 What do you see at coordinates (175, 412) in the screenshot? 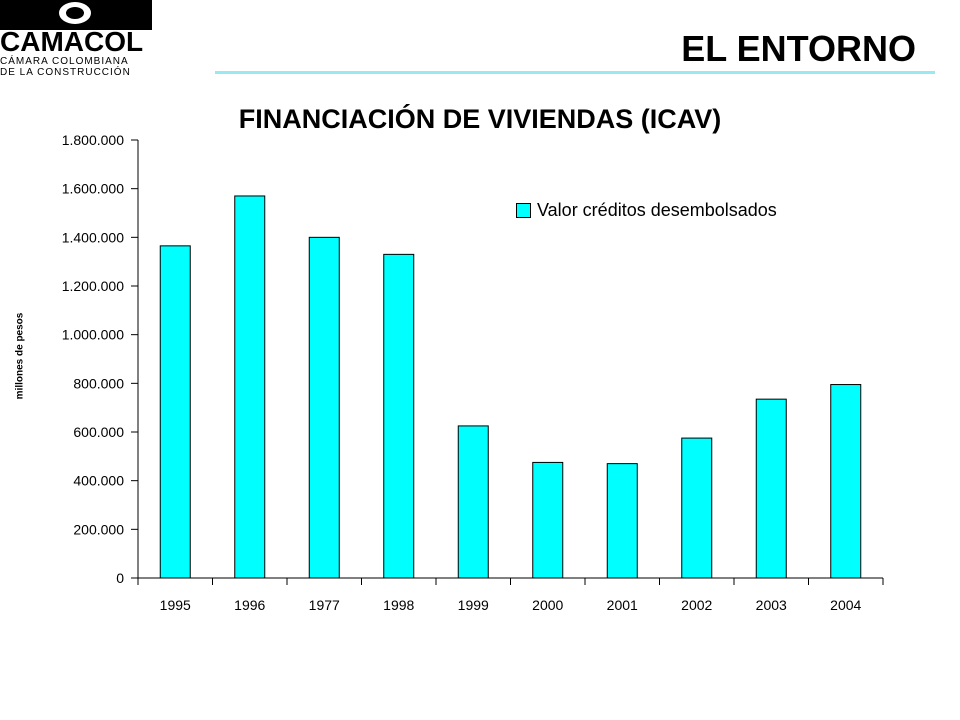
I see `bar-1995` at bounding box center [175, 412].